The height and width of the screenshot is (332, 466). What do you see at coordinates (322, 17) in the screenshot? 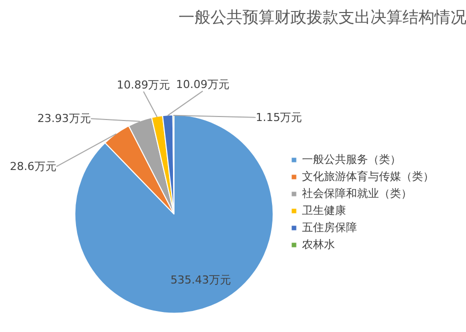
I see `chart-title: 一般公共预算财政拨款支出决算结构情况` at bounding box center [322, 17].